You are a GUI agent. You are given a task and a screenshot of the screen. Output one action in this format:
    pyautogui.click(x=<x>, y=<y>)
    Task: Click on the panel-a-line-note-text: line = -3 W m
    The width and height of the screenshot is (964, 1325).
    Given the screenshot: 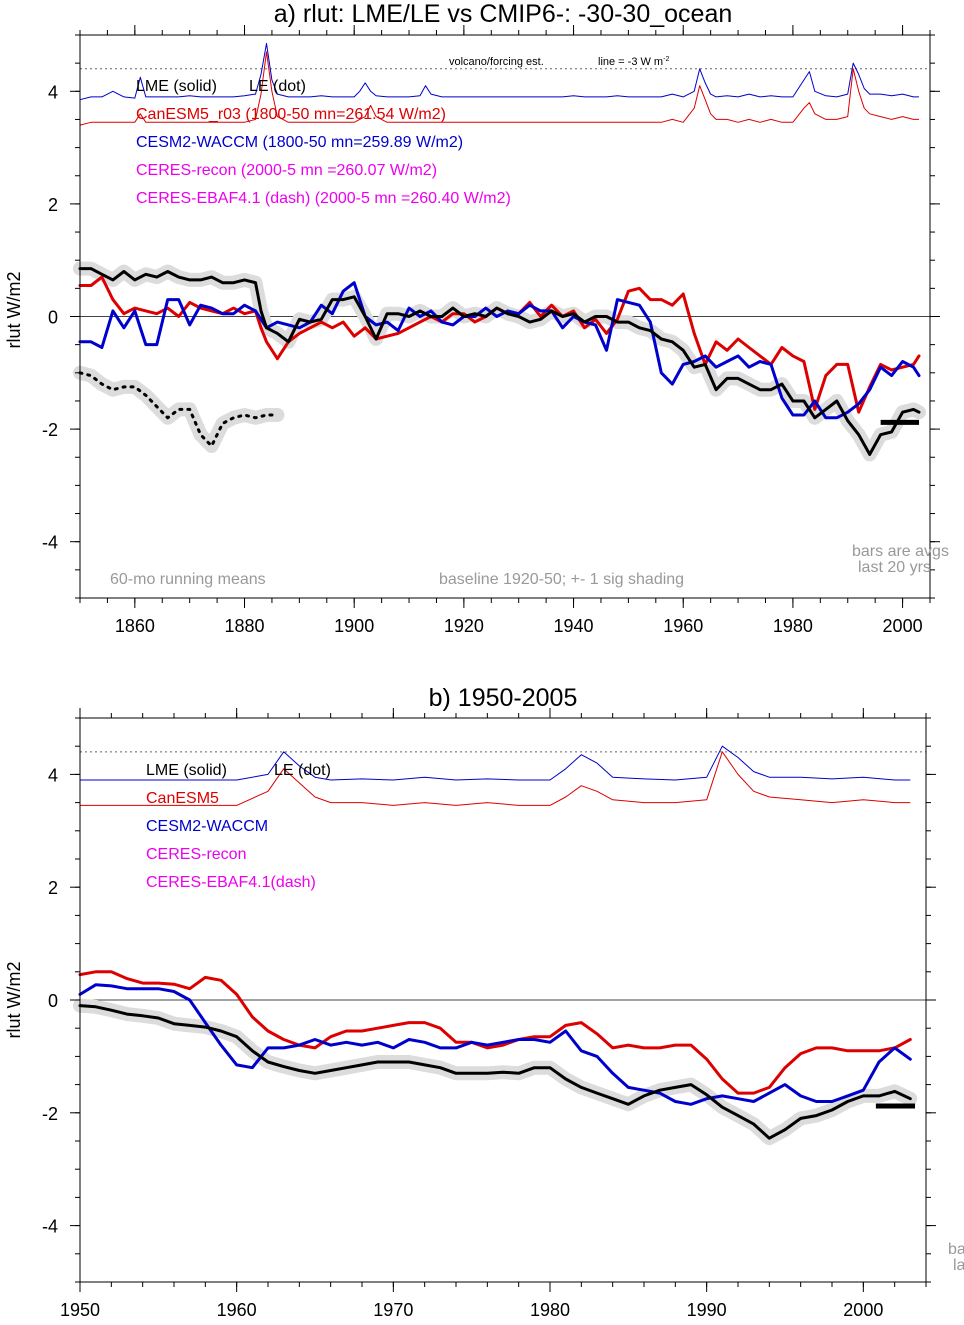 What is the action you would take?
    pyautogui.click(x=630, y=62)
    